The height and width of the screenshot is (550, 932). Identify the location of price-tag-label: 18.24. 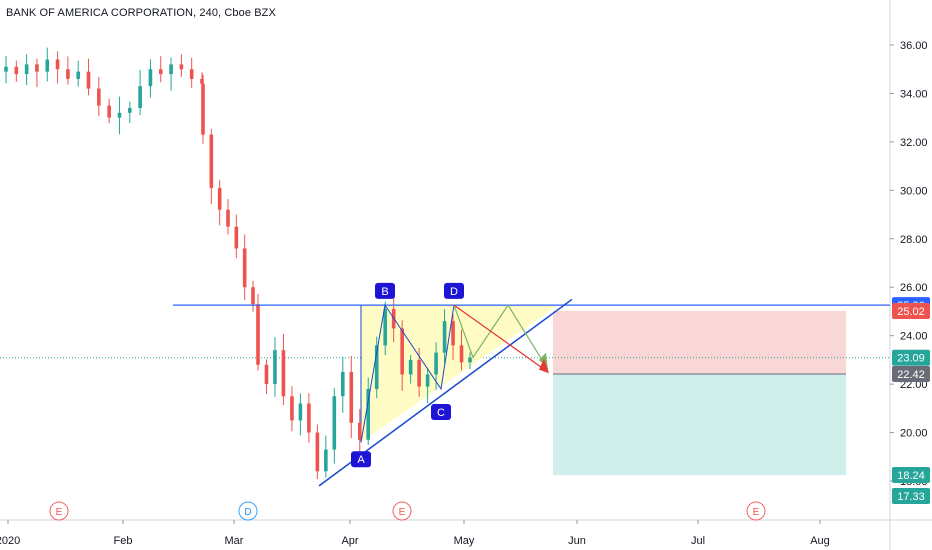
(911, 476).